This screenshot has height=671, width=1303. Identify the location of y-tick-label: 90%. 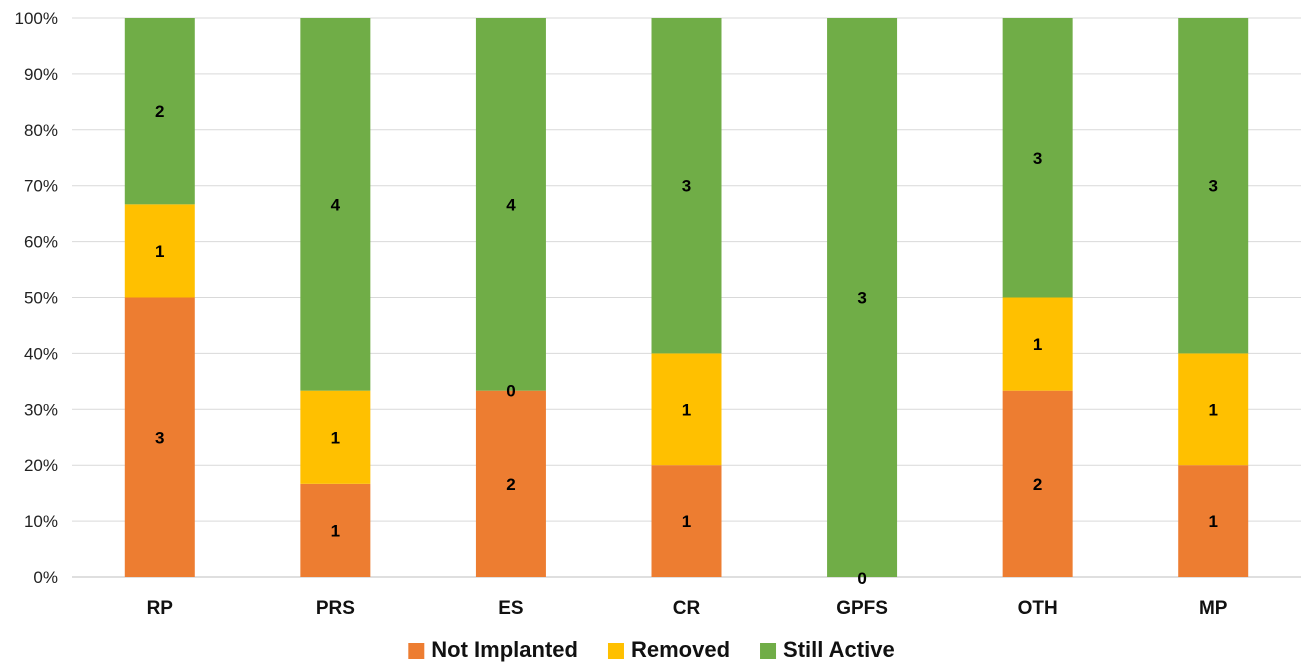
(41, 74).